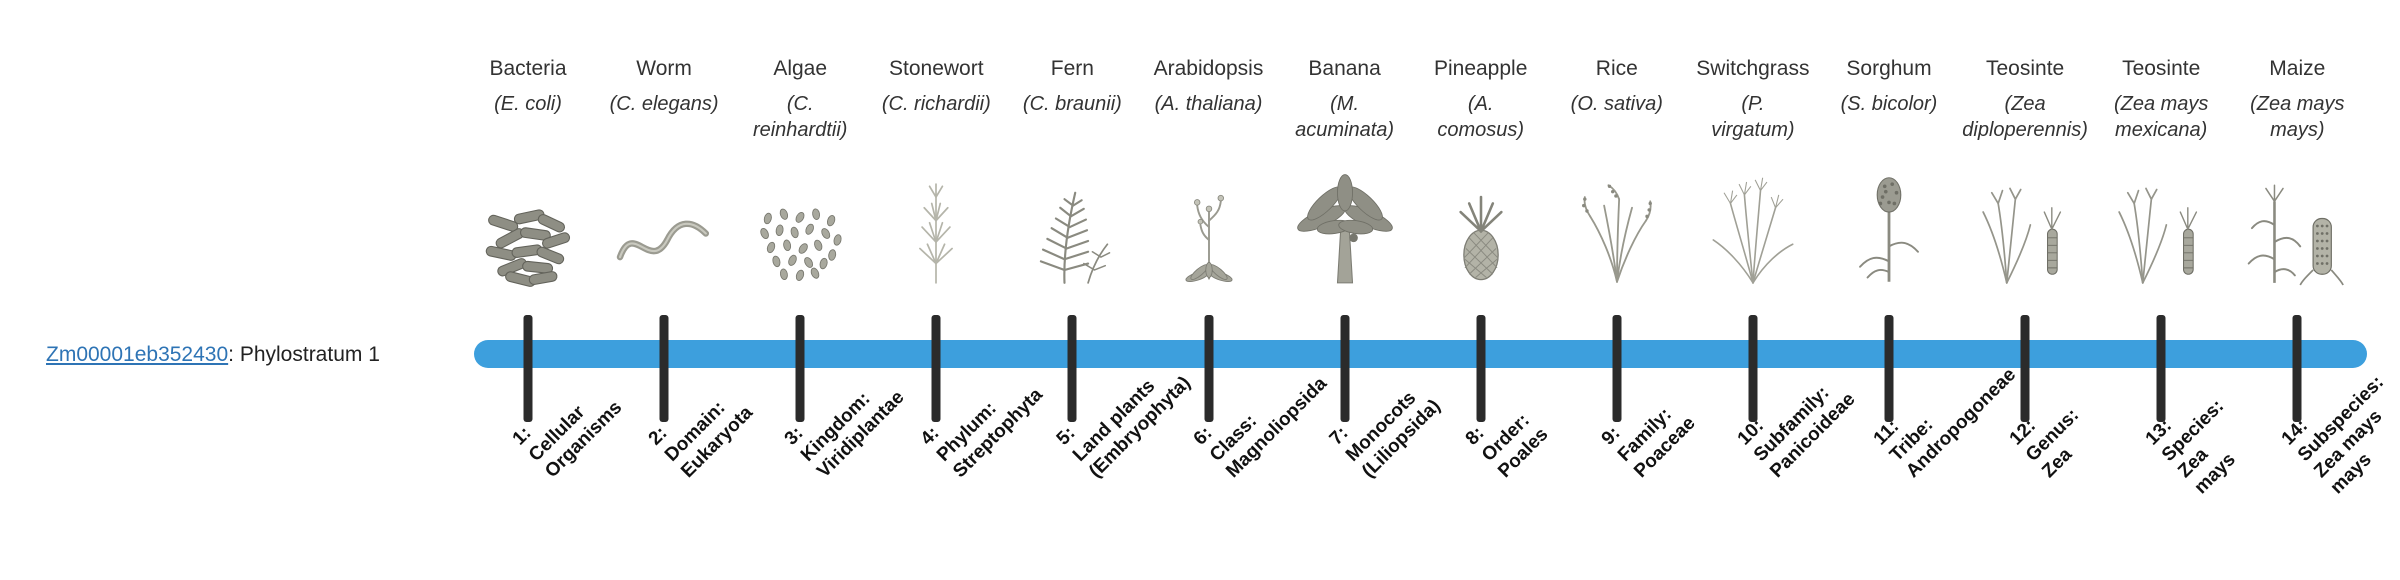 This screenshot has height=580, width=2400. What do you see at coordinates (1480, 68) in the screenshot?
I see `organism-name: Pineapple` at bounding box center [1480, 68].